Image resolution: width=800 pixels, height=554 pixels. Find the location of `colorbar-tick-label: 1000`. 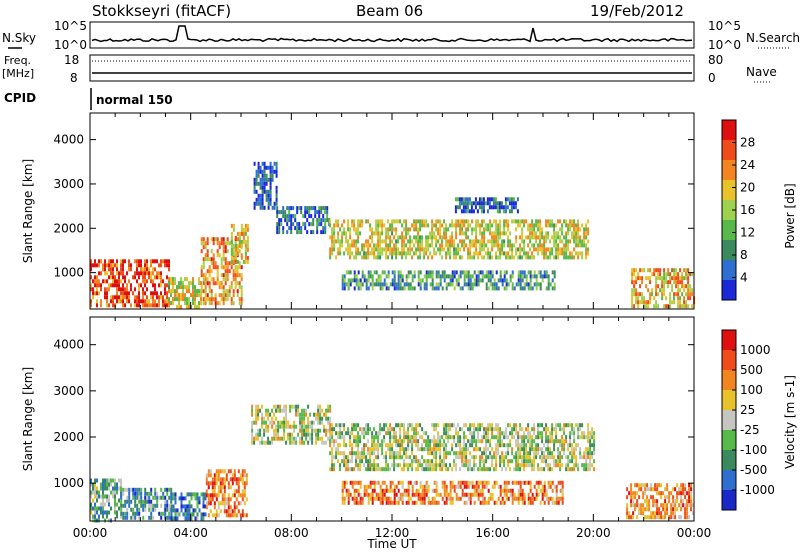

colorbar-tick-label: 1000 is located at coordinates (755, 350).